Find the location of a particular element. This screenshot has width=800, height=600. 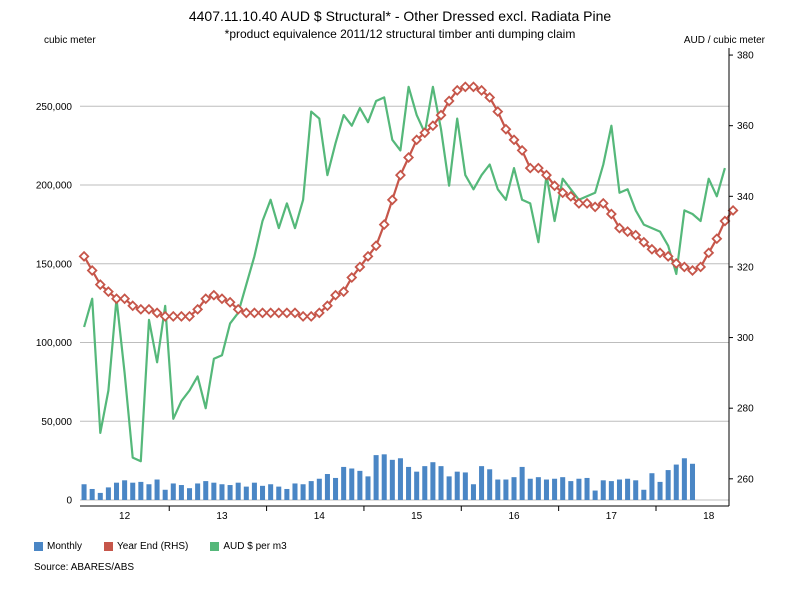

legend-item-year-end: Year End (RHS) is located at coordinates (146, 546).